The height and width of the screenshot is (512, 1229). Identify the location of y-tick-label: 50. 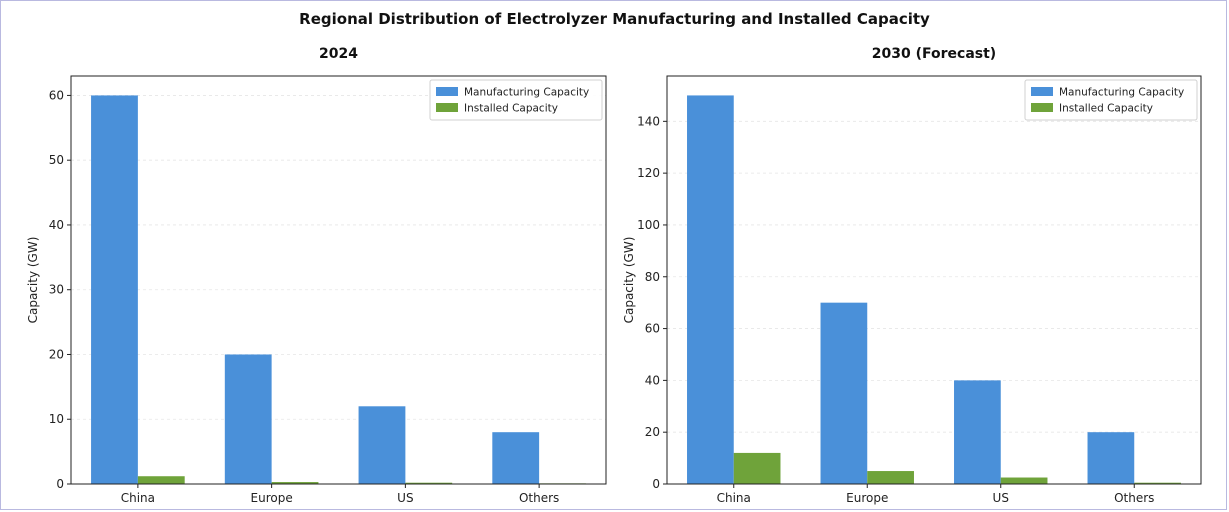
(56, 160).